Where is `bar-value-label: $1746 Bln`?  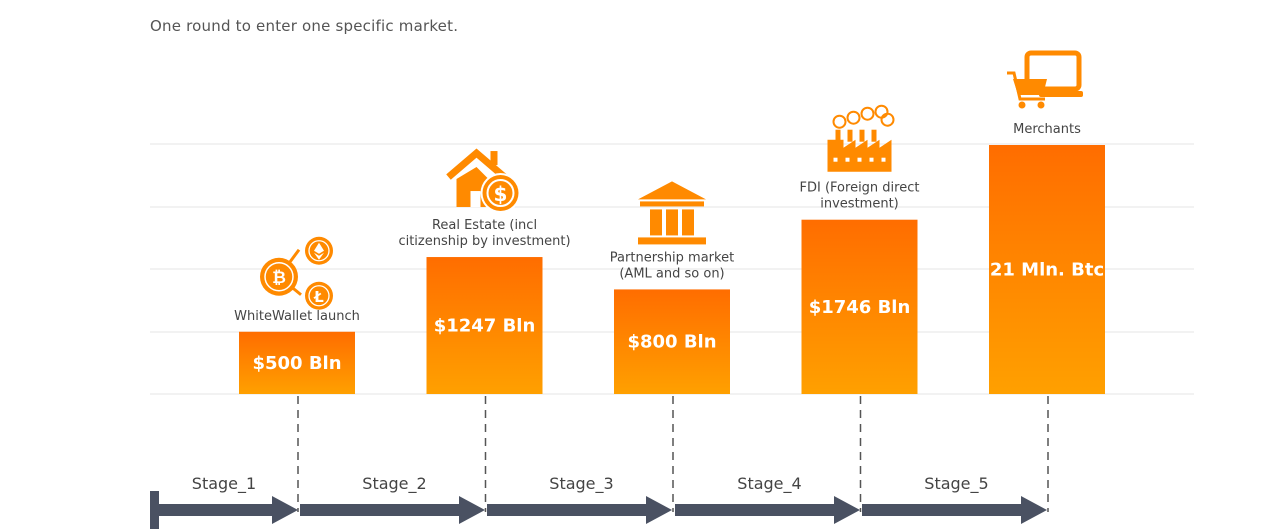 bar-value-label: $1746 Bln is located at coordinates (860, 307).